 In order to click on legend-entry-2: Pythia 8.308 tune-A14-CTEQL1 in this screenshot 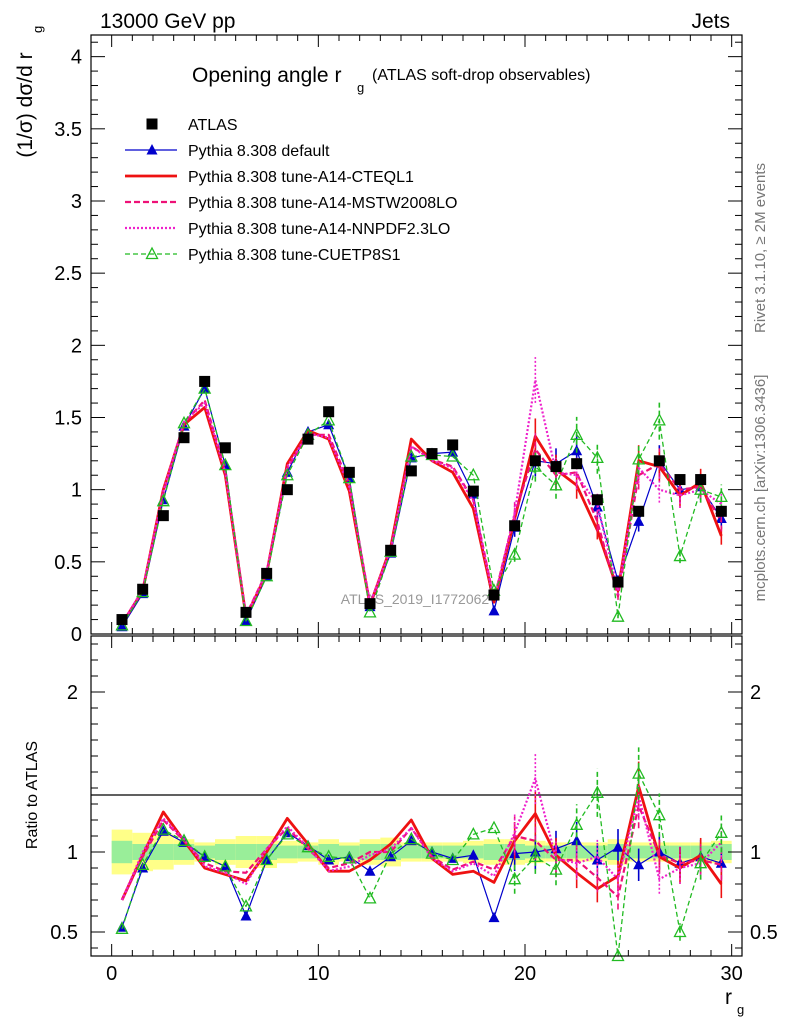, I will do `click(269, 177)`.